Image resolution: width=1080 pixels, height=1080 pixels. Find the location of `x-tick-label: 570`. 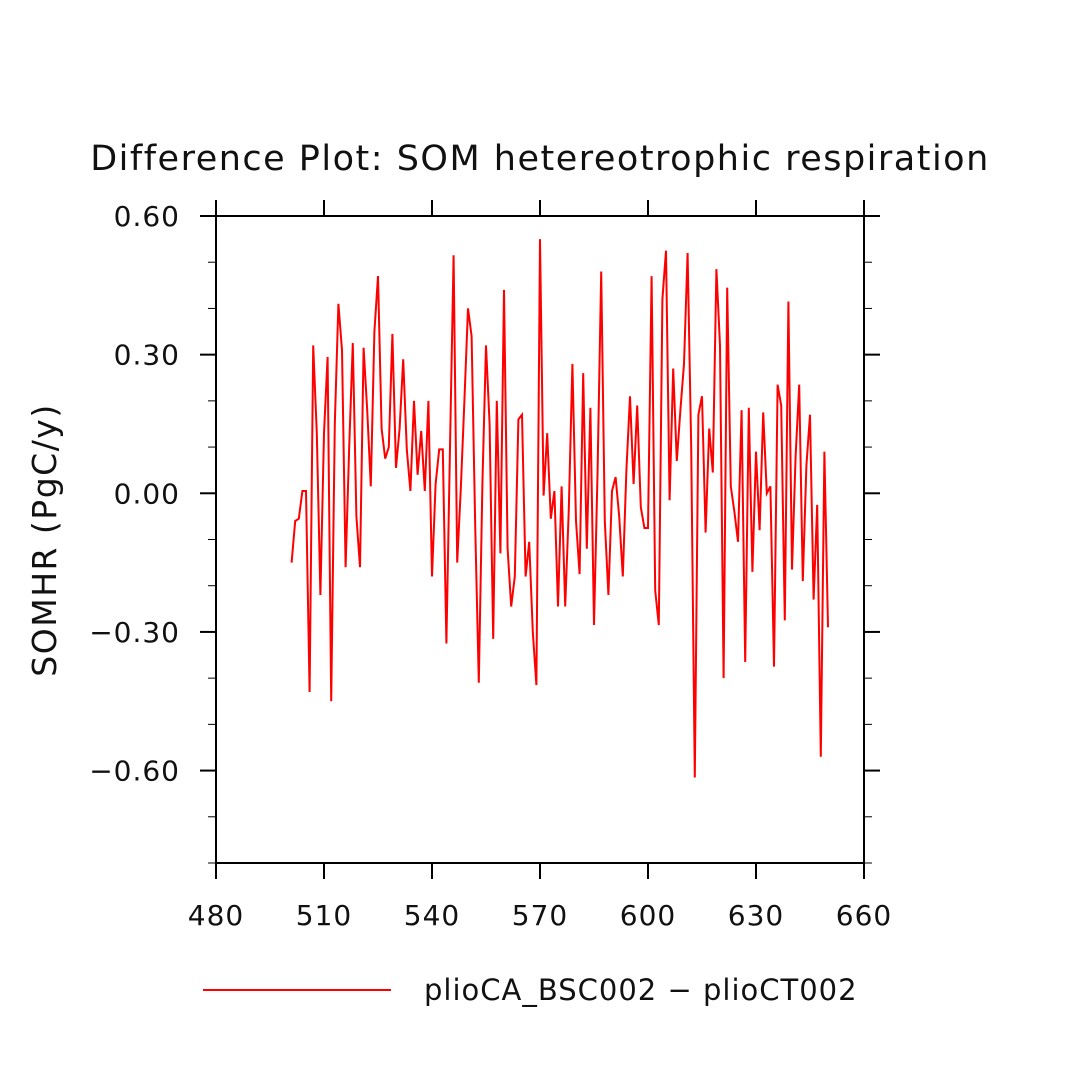

x-tick-label: 570 is located at coordinates (540, 915).